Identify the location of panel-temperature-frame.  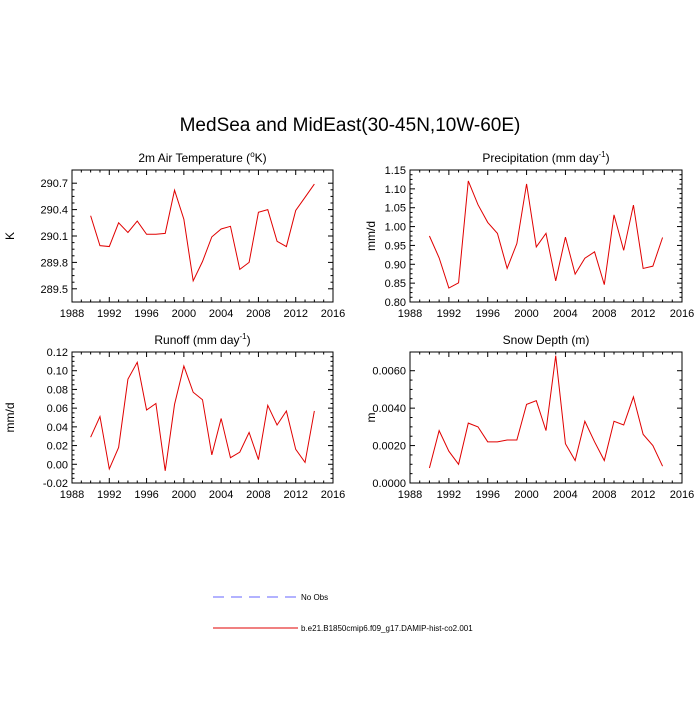
(202, 236).